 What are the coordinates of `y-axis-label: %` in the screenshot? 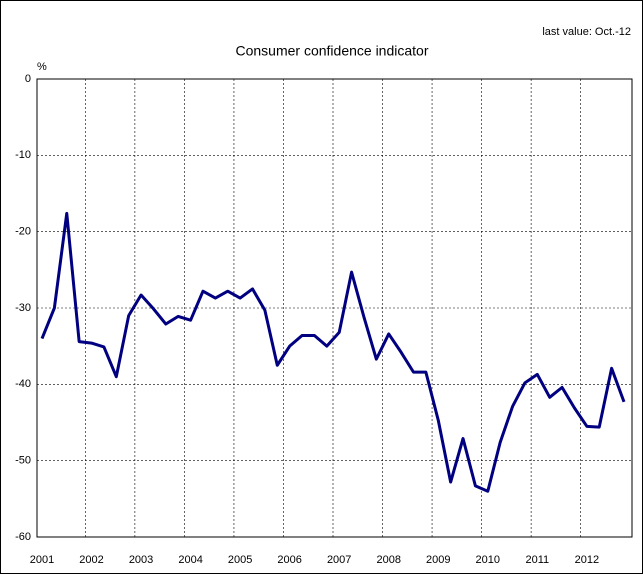 It's located at (42, 67).